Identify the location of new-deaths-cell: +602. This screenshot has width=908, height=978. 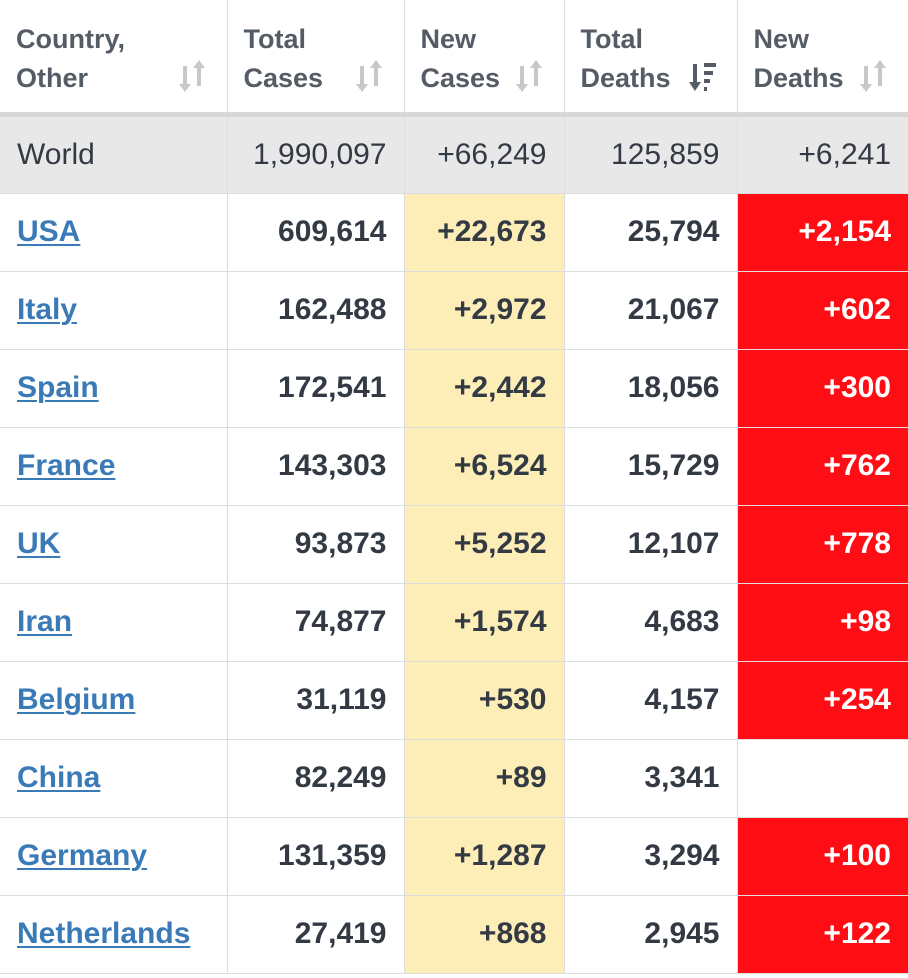
(822, 310).